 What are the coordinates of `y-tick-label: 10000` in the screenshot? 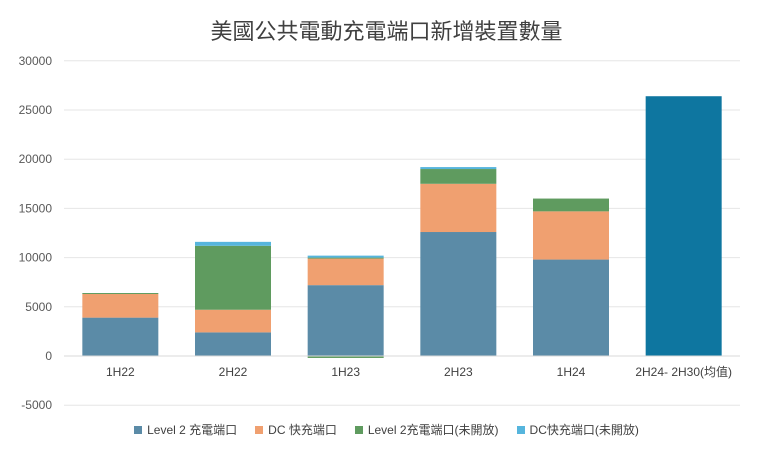 It's located at (36, 258).